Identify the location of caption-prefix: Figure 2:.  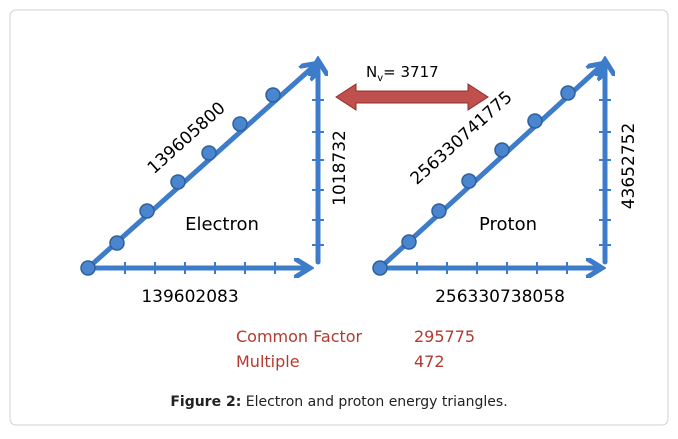
(205, 402).